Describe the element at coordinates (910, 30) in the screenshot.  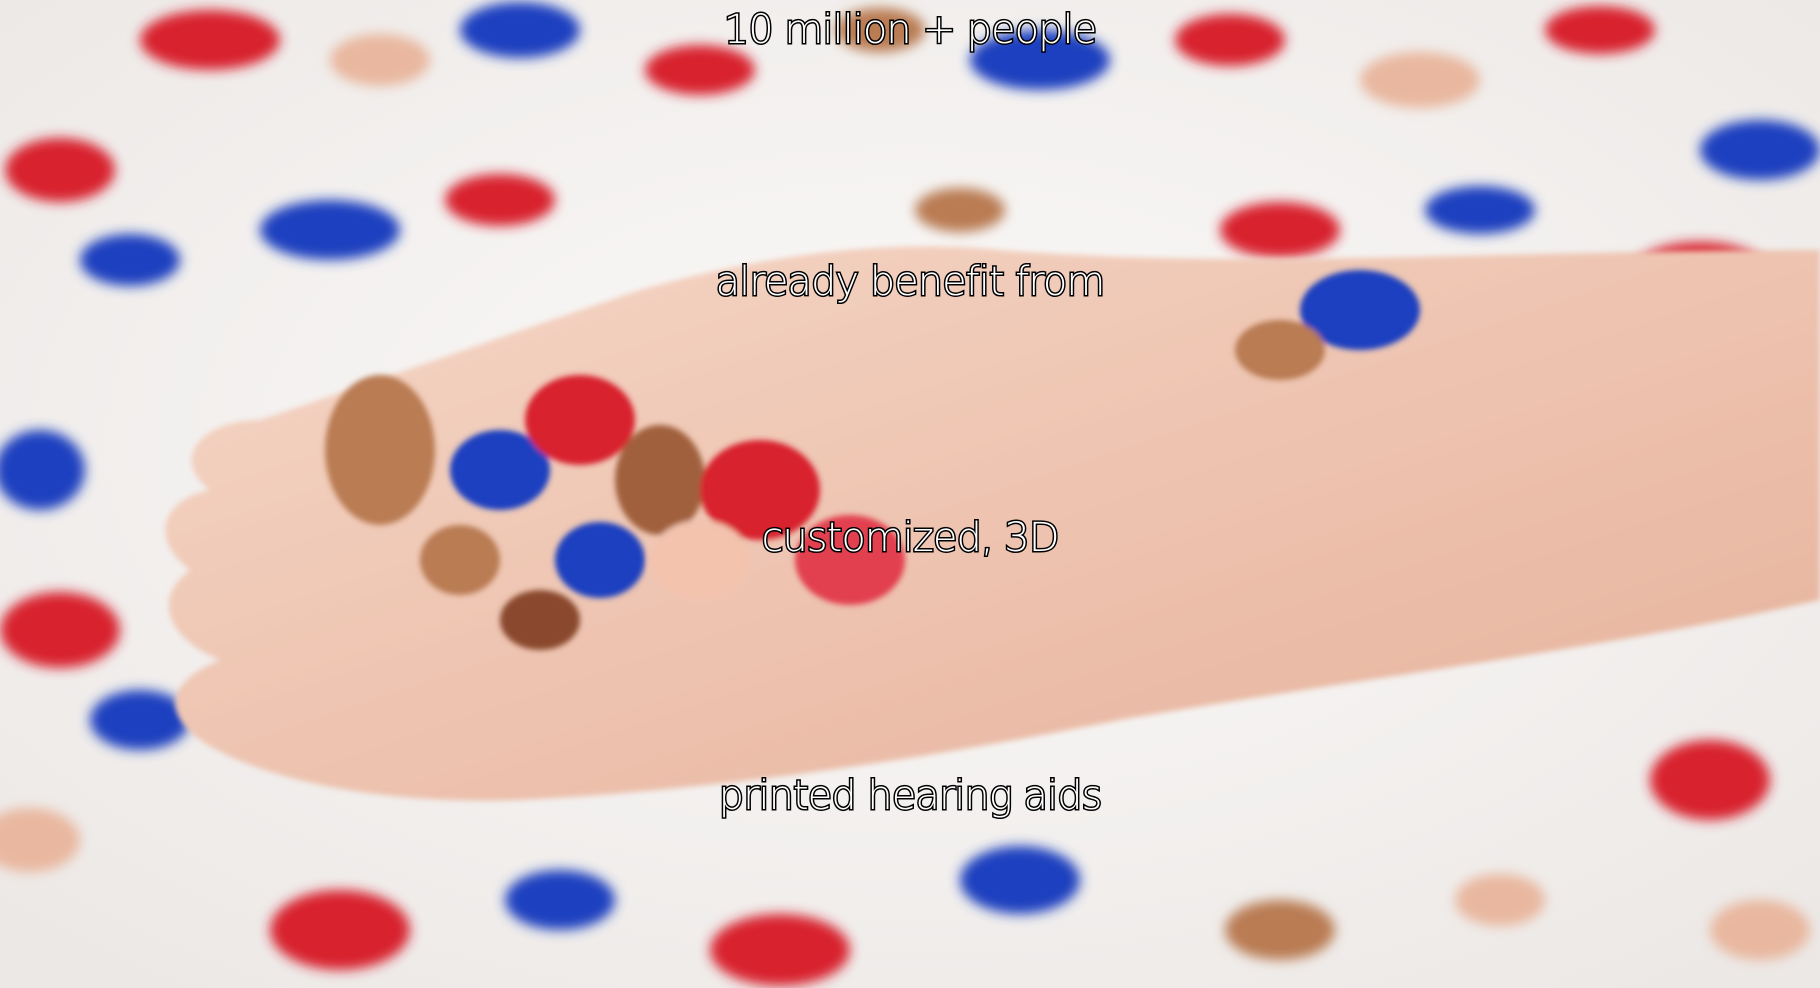
I see `headline-line-1: 10 million + people` at that location.